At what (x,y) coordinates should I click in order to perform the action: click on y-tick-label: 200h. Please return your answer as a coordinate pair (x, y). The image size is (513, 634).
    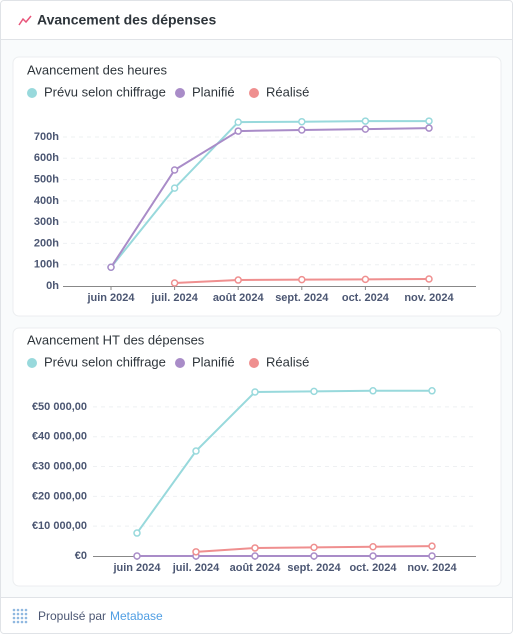
    Looking at the image, I should click on (46, 243).